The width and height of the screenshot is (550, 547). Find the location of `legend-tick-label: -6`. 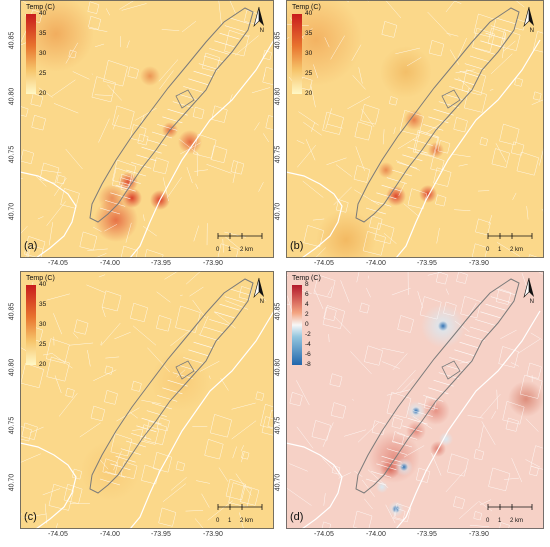

legend-tick-label: -6 is located at coordinates (308, 354).